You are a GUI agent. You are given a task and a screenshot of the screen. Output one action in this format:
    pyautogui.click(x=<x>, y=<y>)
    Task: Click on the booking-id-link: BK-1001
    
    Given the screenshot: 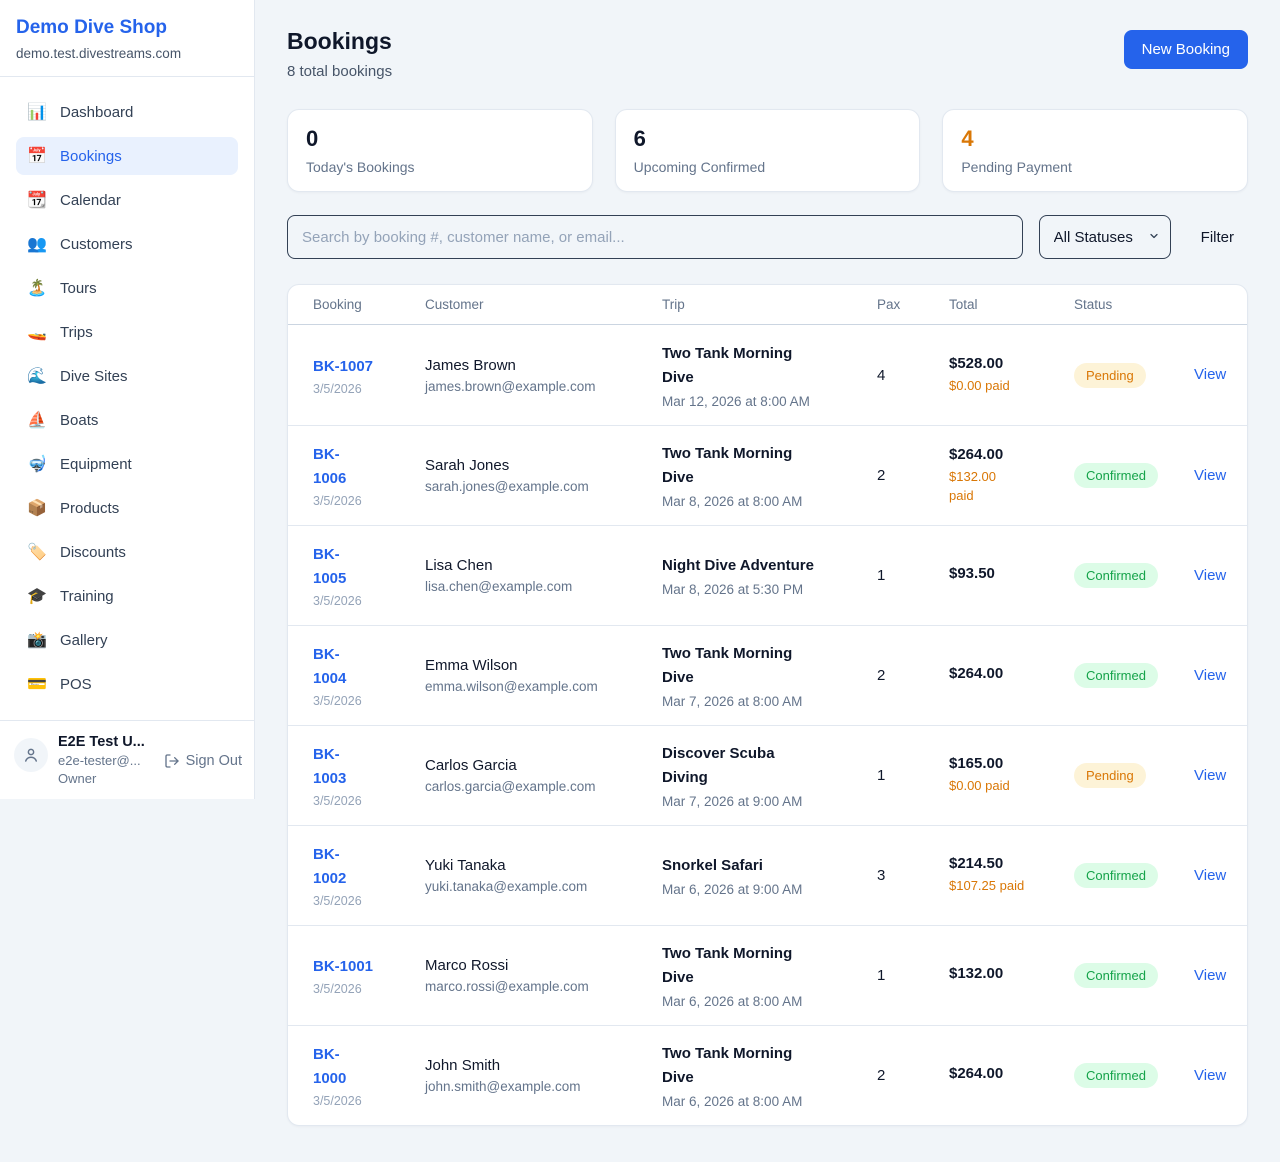 What is the action you would take?
    pyautogui.click(x=343, y=966)
    